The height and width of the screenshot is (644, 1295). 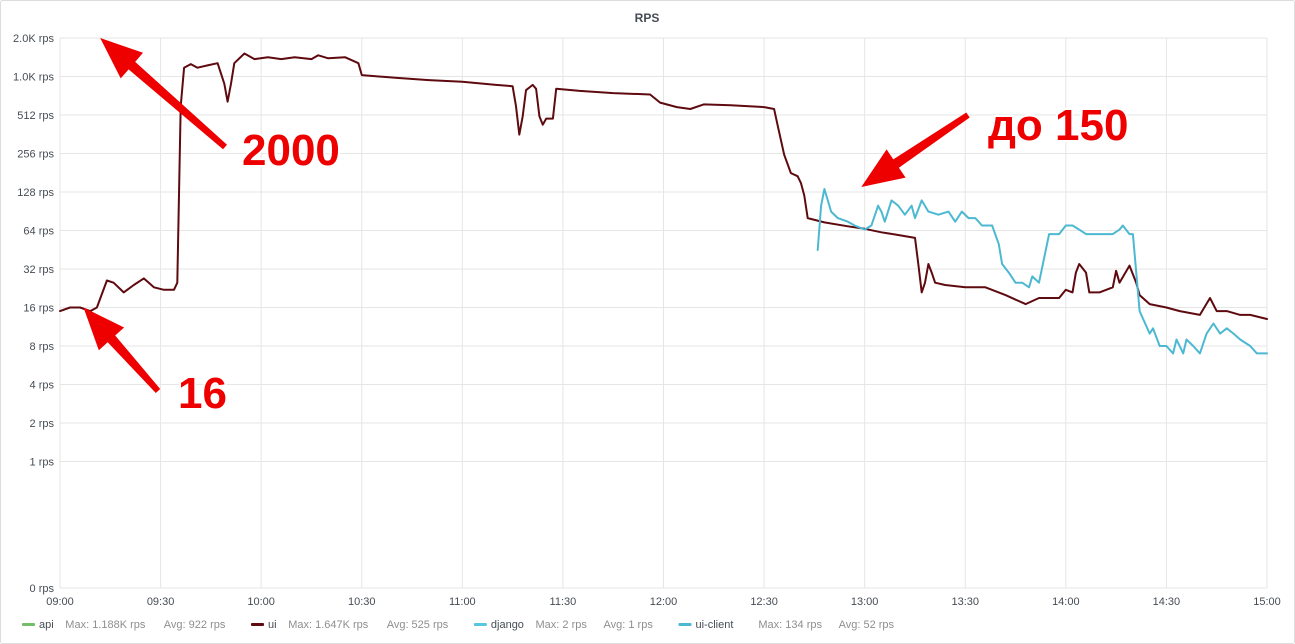 I want to click on x-tick-label: 09:30, so click(x=161, y=602).